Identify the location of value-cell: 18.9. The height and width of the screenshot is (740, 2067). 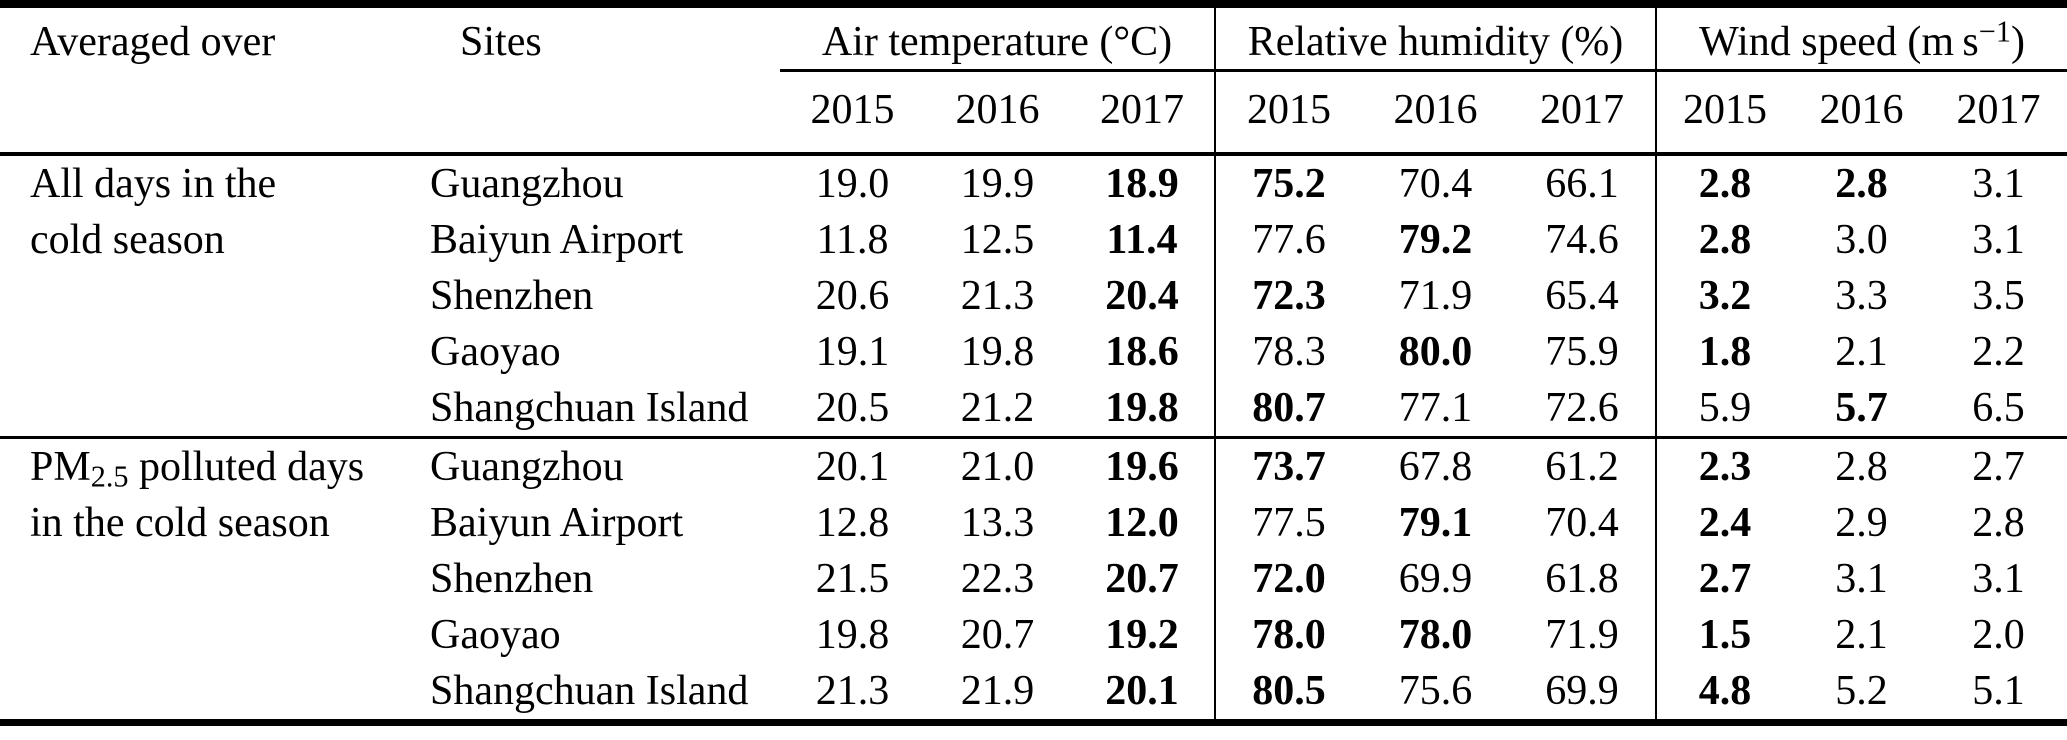
(1142, 184).